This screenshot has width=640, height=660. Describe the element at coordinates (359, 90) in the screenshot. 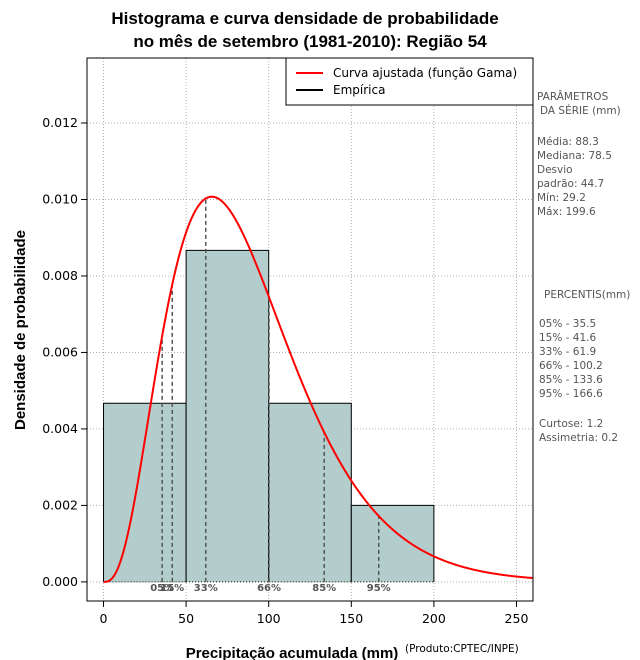

I see `legend-label-empirical: Empírica` at that location.